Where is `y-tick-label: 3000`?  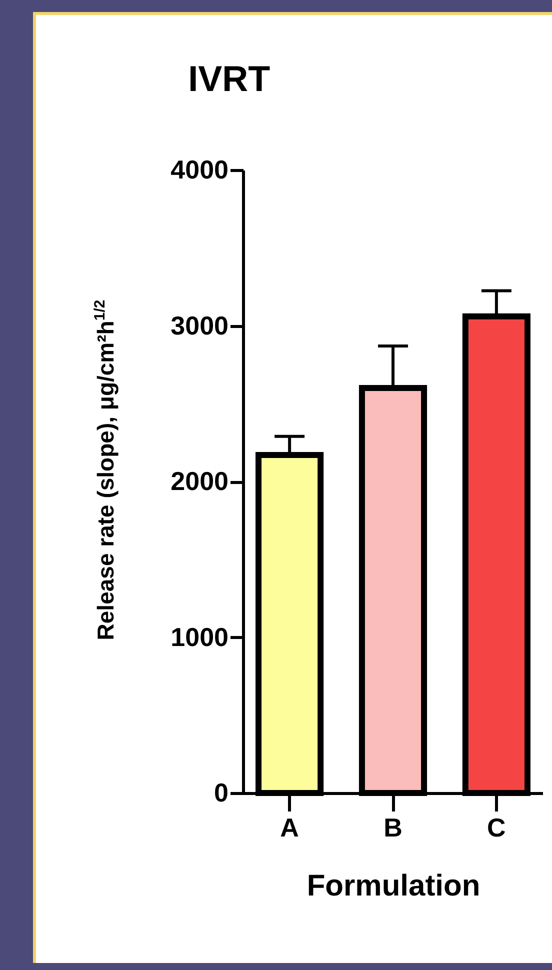
y-tick-label: 3000 is located at coordinates (199, 325).